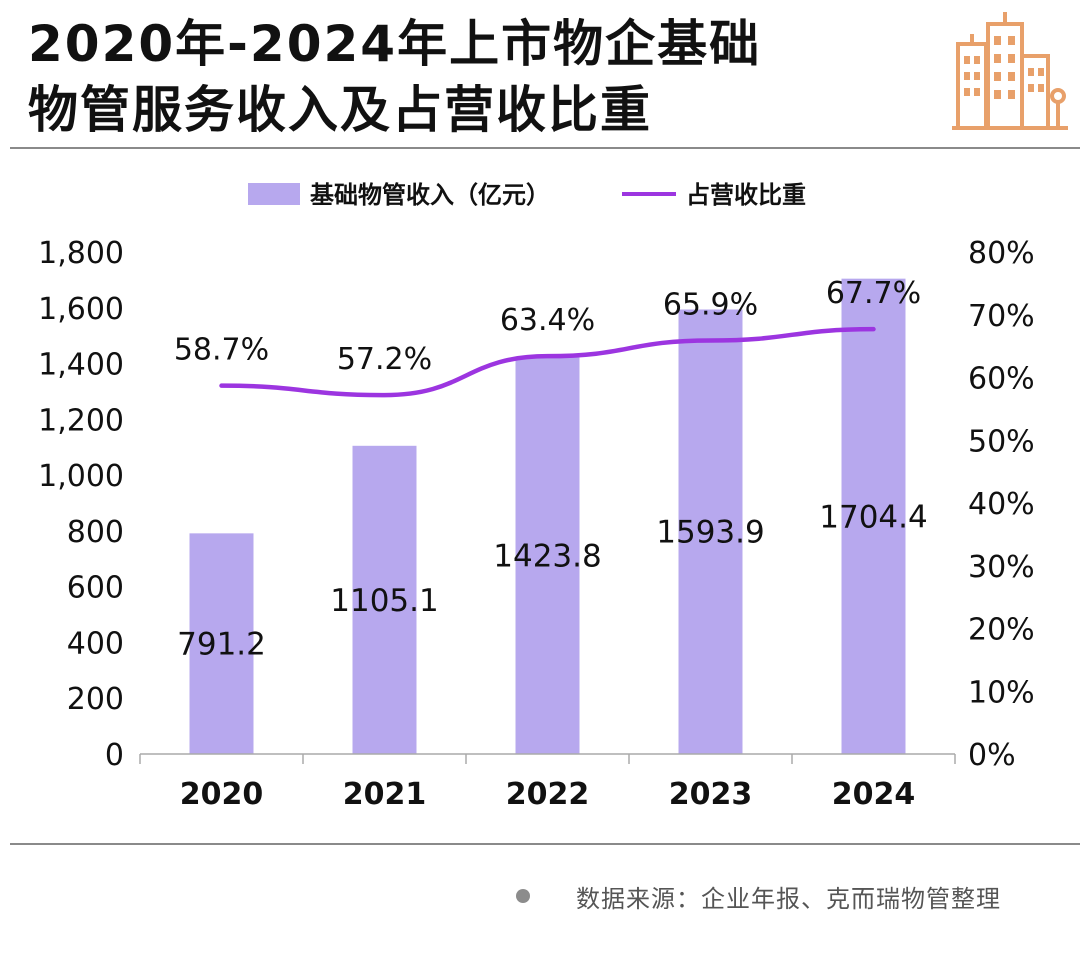  I want to click on bar-2021, so click(384, 599).